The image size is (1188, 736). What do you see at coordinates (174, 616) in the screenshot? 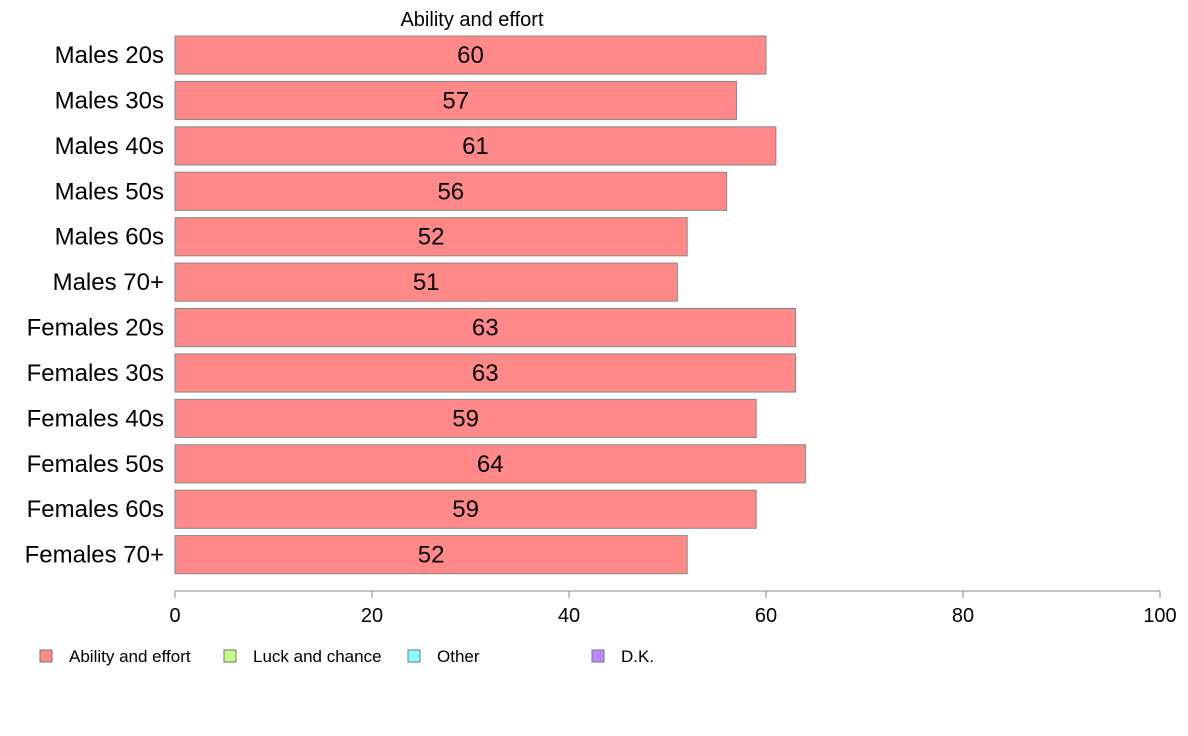
I see `x-tick-label: 0` at bounding box center [174, 616].